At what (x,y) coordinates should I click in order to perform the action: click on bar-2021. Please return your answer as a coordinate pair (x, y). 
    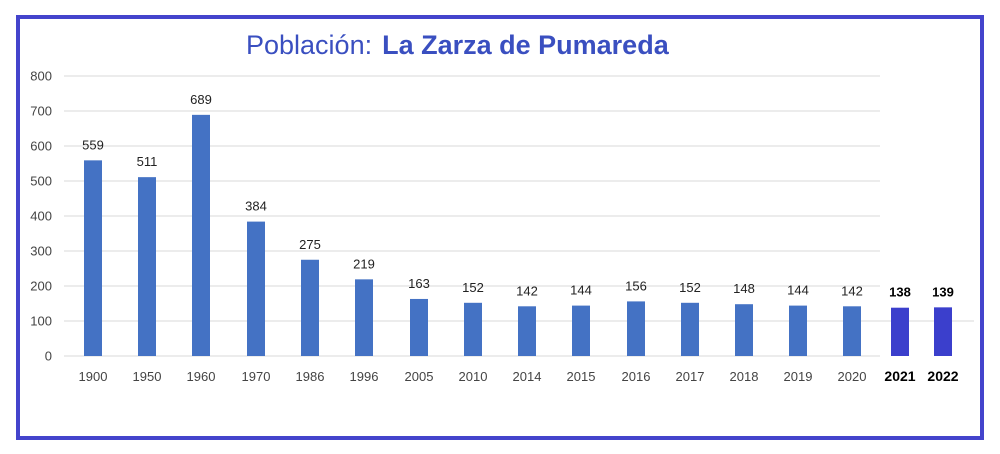
    Looking at the image, I should click on (900, 331).